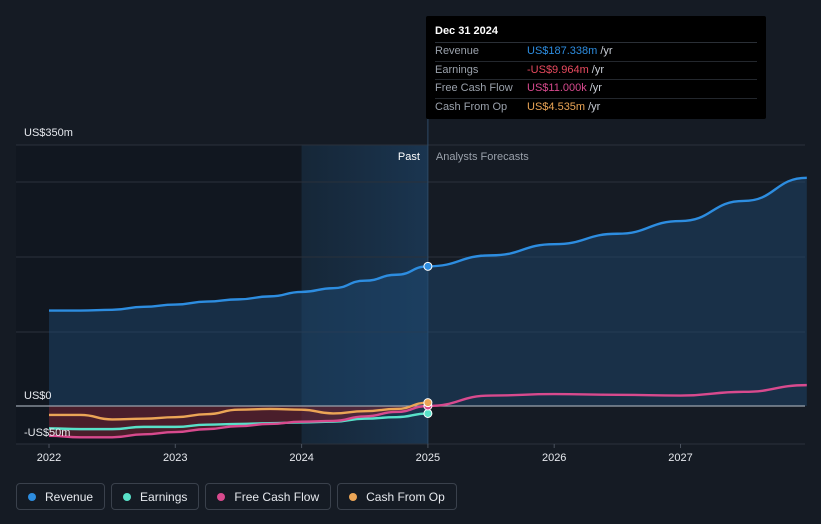 Image resolution: width=821 pixels, height=524 pixels. What do you see at coordinates (428, 403) in the screenshot?
I see `cash-from-op-marker` at bounding box center [428, 403].